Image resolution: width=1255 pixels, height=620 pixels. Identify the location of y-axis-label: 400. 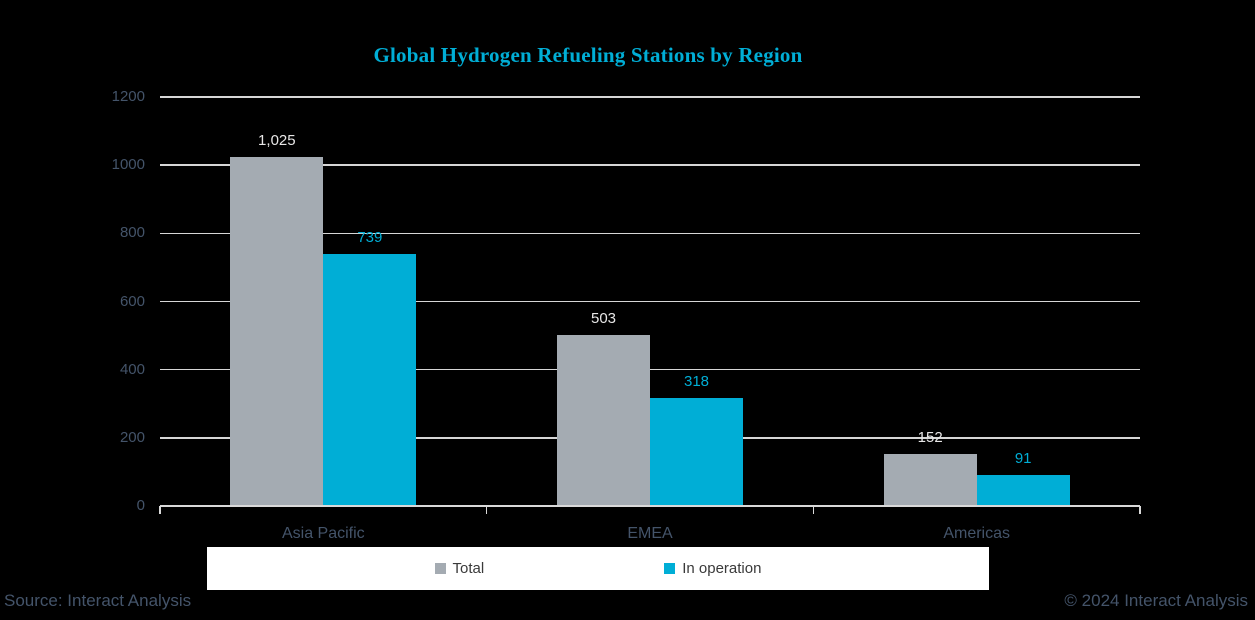
(132, 369).